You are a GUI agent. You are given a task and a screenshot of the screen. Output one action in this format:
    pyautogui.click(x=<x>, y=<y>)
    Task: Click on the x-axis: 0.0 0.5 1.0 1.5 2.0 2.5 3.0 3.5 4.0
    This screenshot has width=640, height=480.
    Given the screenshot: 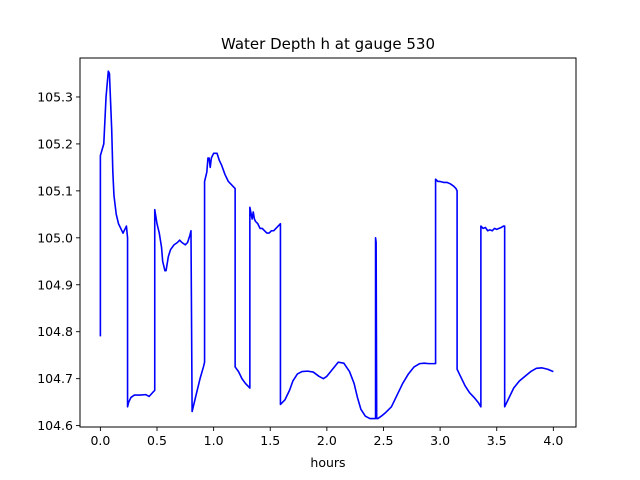 What is the action you would take?
    pyautogui.click(x=326, y=437)
    